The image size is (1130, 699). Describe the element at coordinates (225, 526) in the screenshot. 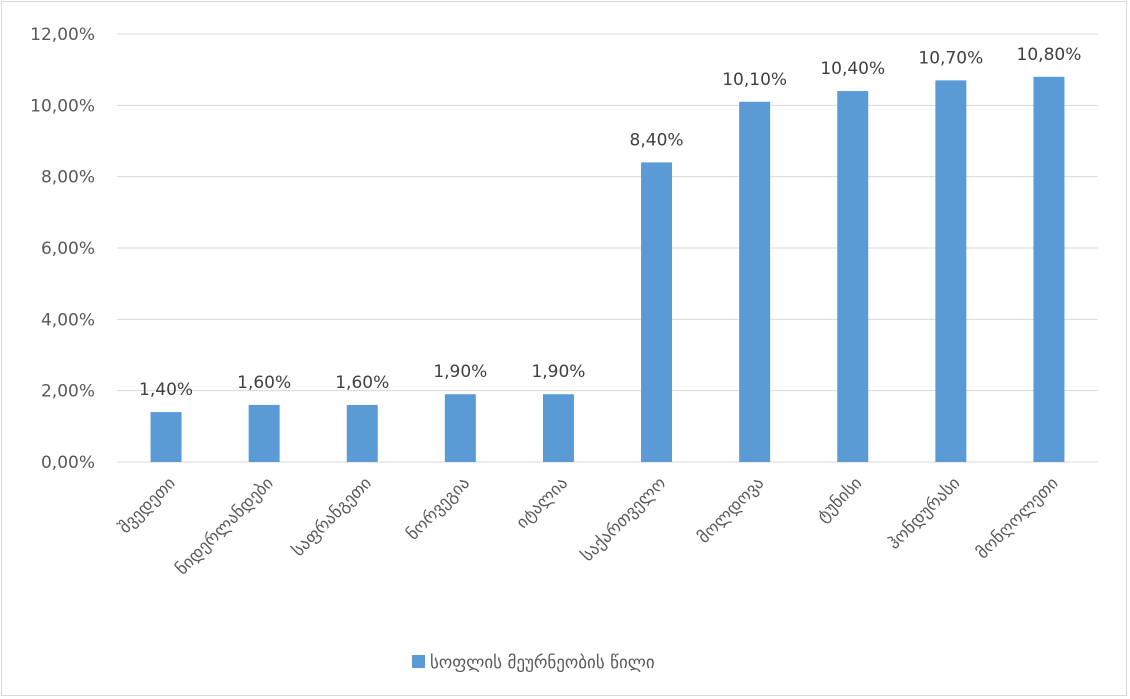

I see `x-category-label: ნიდერლანდები` at that location.